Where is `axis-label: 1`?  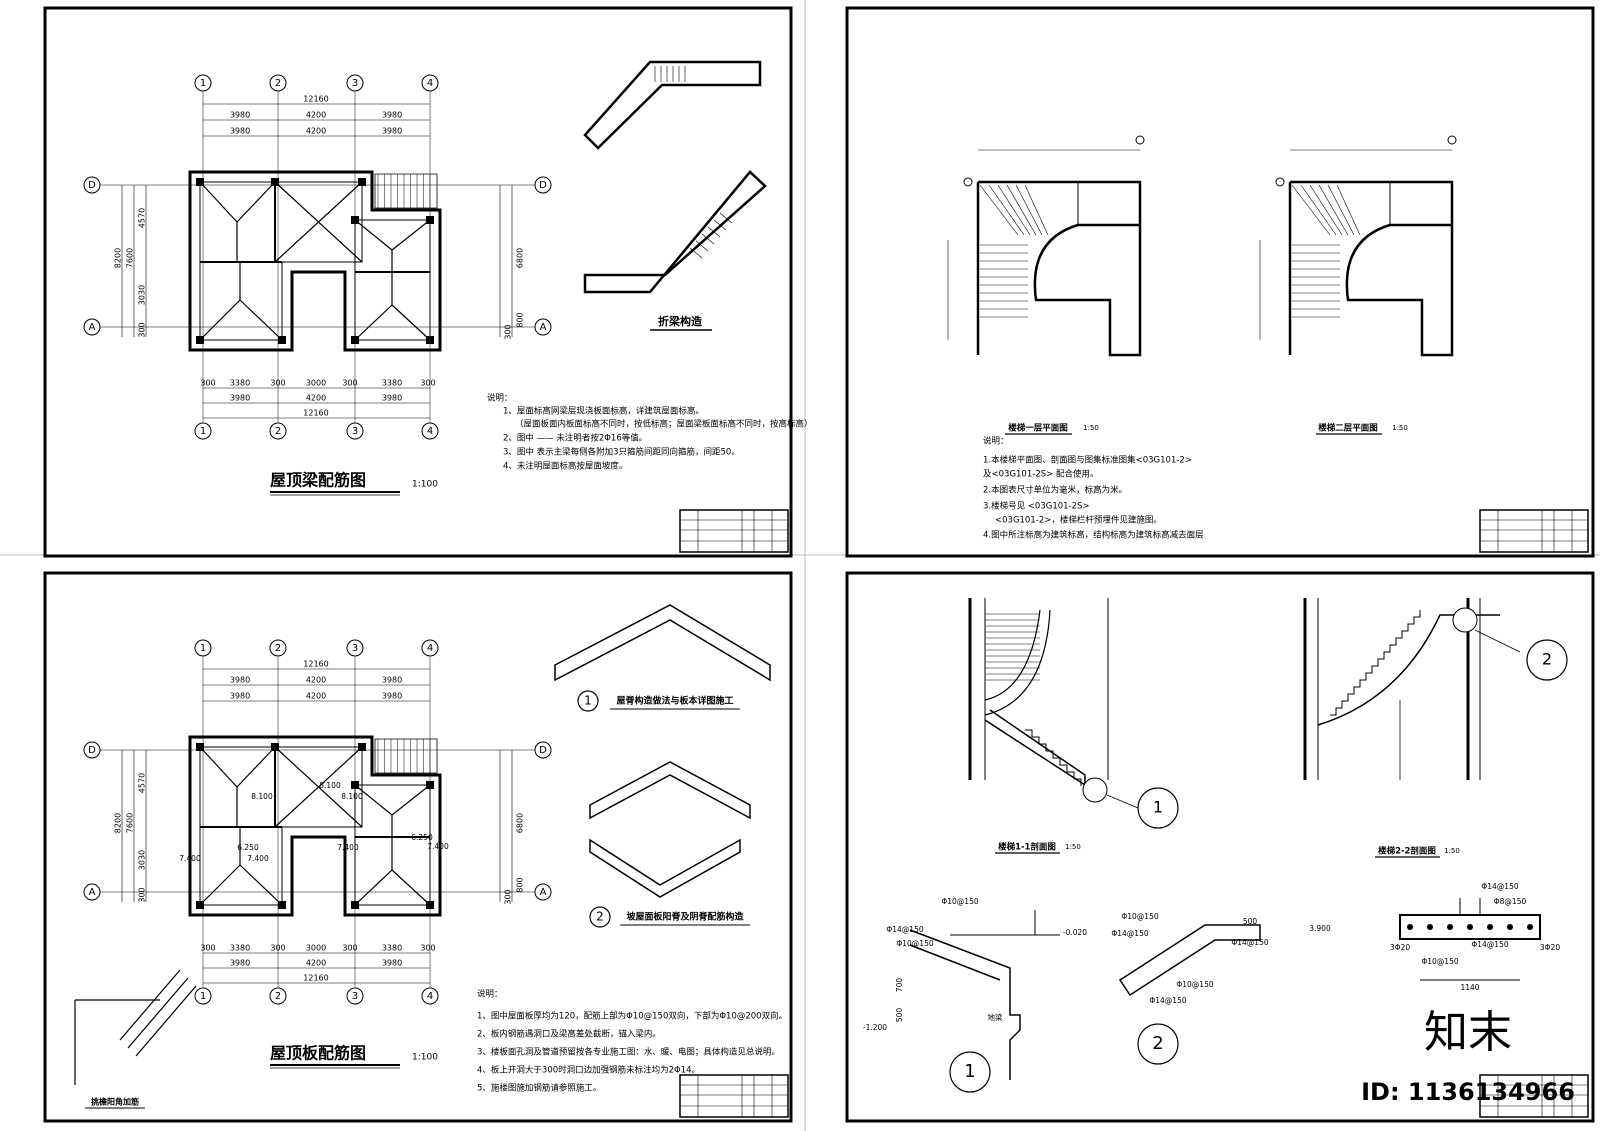
axis-label: 1 is located at coordinates (203, 996).